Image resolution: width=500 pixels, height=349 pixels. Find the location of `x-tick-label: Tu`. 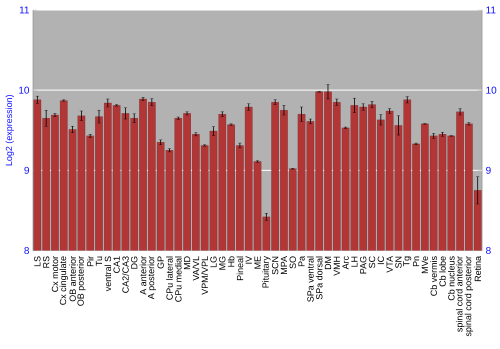

x-tick-label: Tu is located at coordinates (99, 261).